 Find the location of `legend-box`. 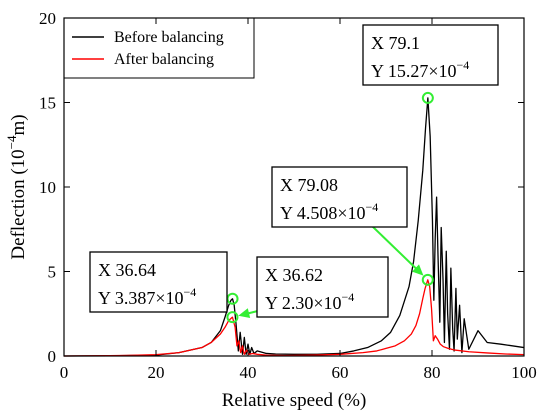

legend-box is located at coordinates (159, 48).